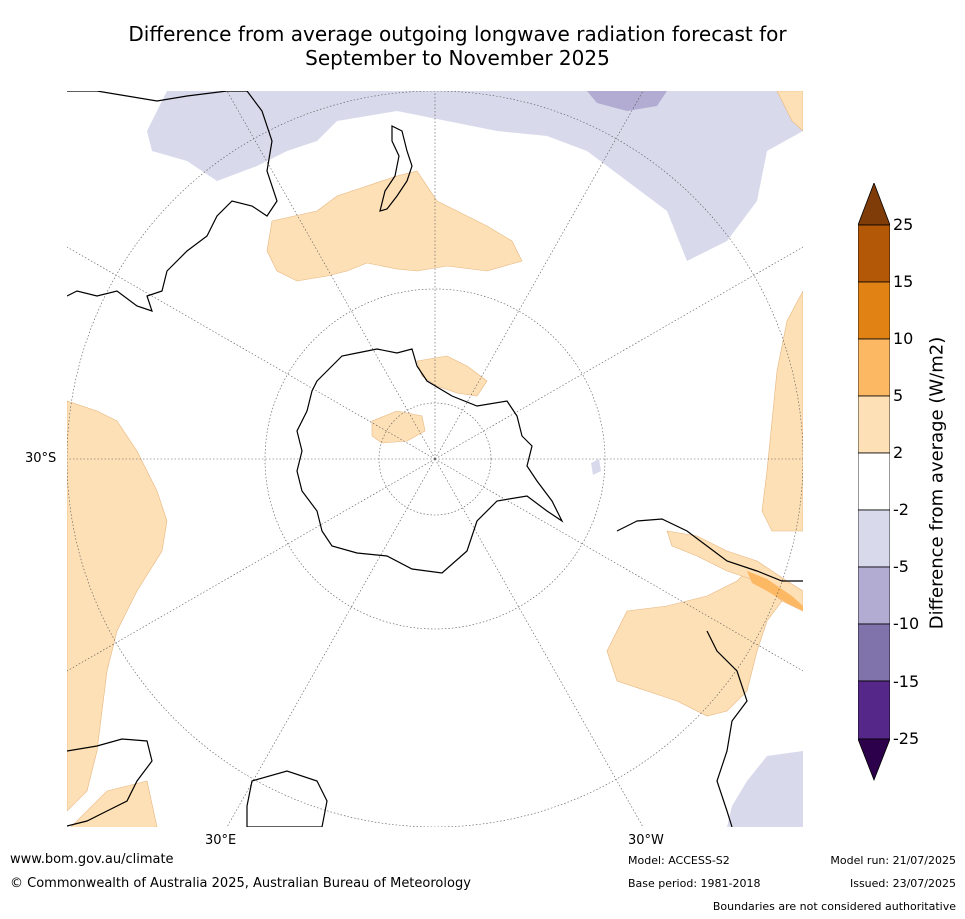 The image size is (965, 919). I want to click on colorbar-tick: -10, so click(906, 623).